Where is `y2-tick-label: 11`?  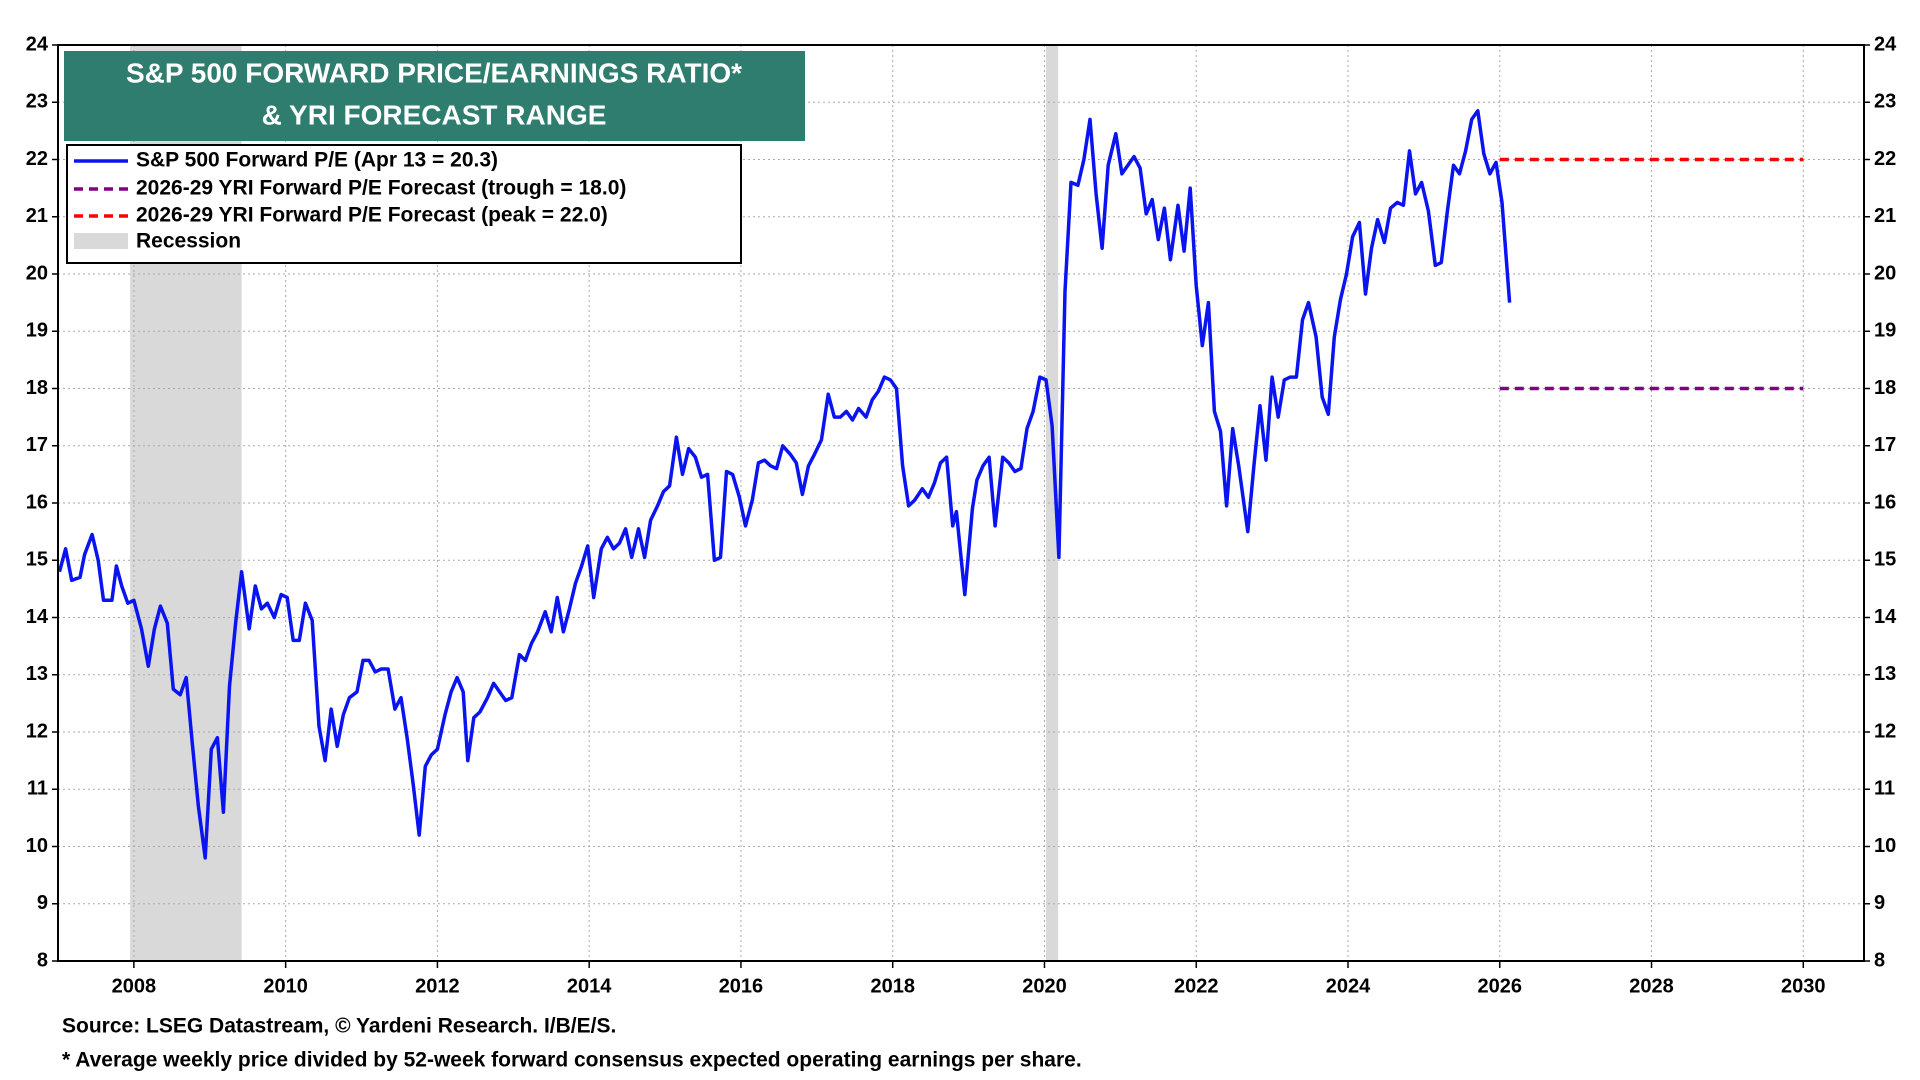 y2-tick-label: 11 is located at coordinates (1884, 789).